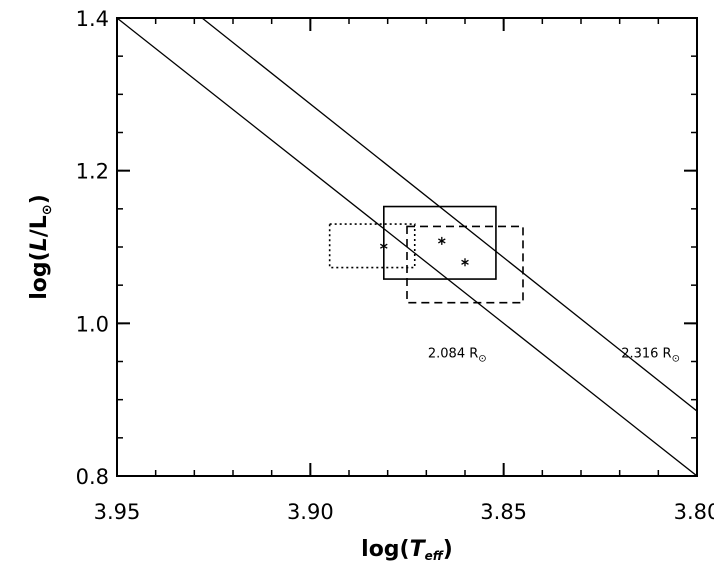 Image resolution: width=714 pixels, height=570 pixels. Describe the element at coordinates (694, 512) in the screenshot. I see `x-tick-label: 3.80` at that location.